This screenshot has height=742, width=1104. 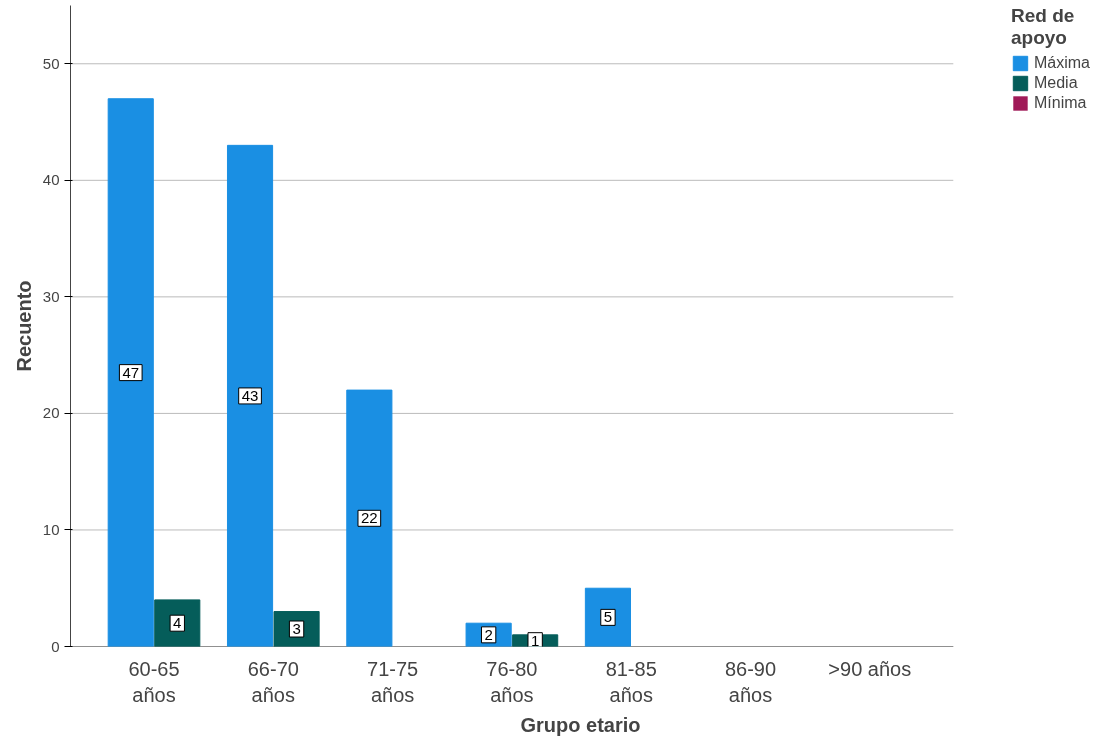 I want to click on legend-label: Media, so click(x=1055, y=83).